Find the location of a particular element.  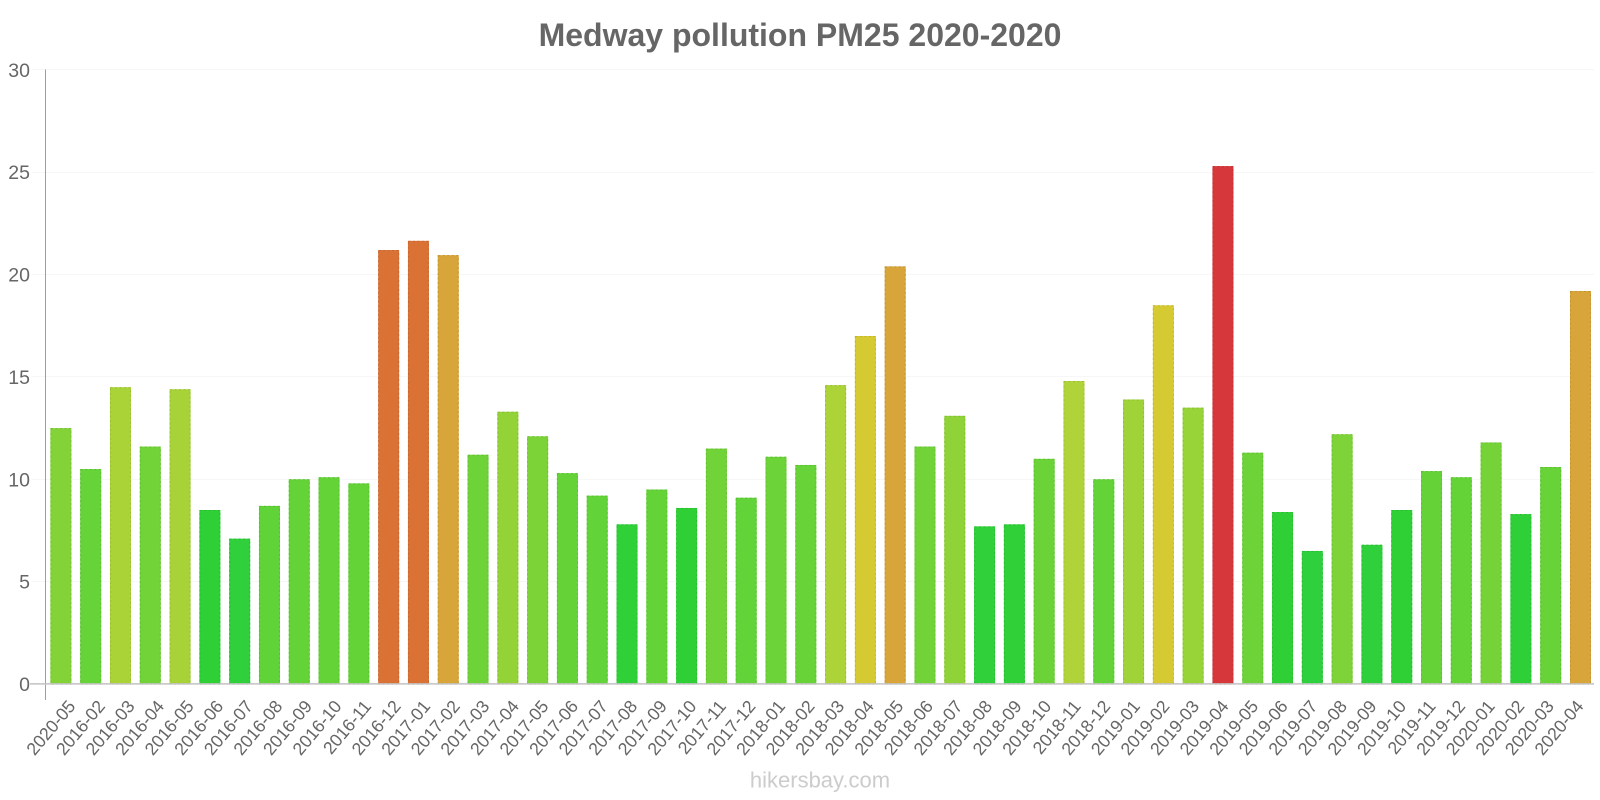

svg-text: 20 is located at coordinates (19, 276).